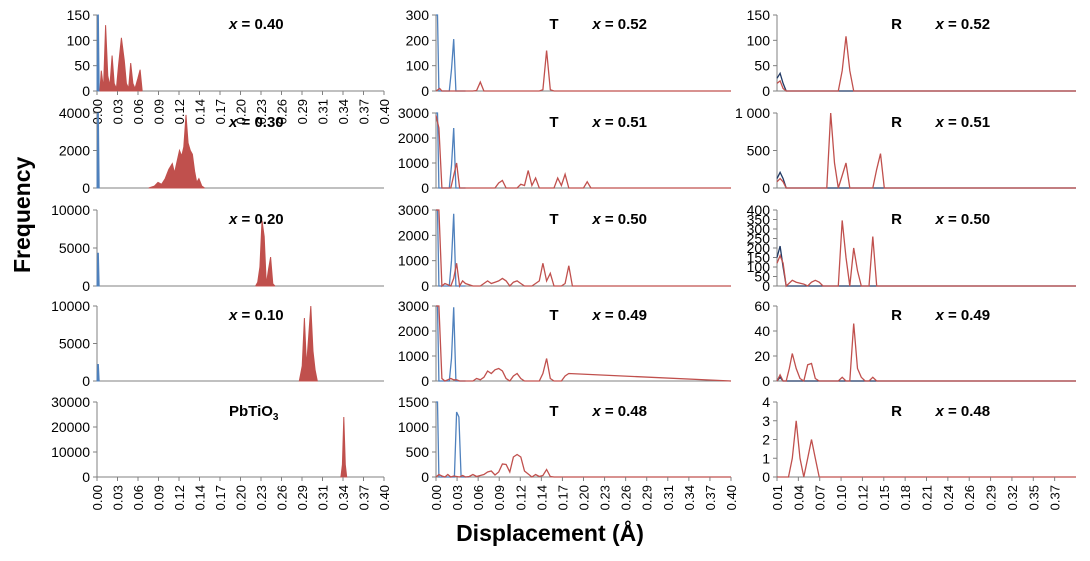 This screenshot has width=1090, height=561. Describe the element at coordinates (323, 111) in the screenshot. I see `x-tick-label: 0.31` at that location.